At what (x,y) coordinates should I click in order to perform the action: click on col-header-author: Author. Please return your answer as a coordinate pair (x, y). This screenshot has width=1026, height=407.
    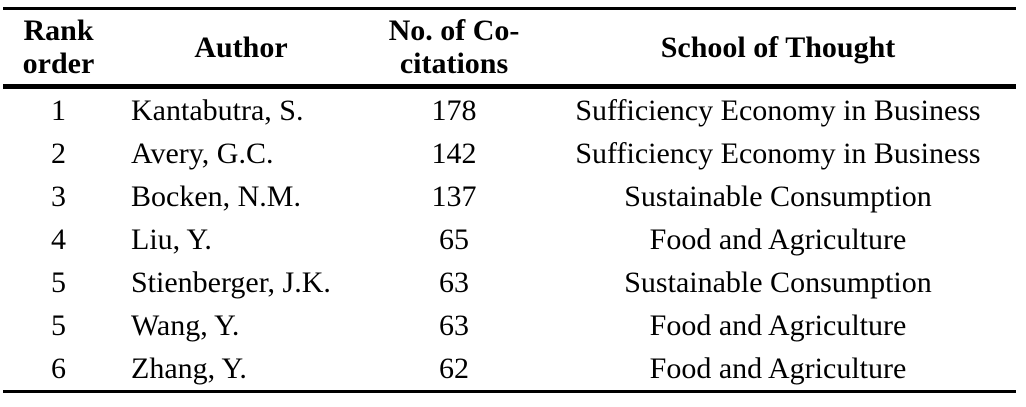
    Looking at the image, I should click on (241, 47).